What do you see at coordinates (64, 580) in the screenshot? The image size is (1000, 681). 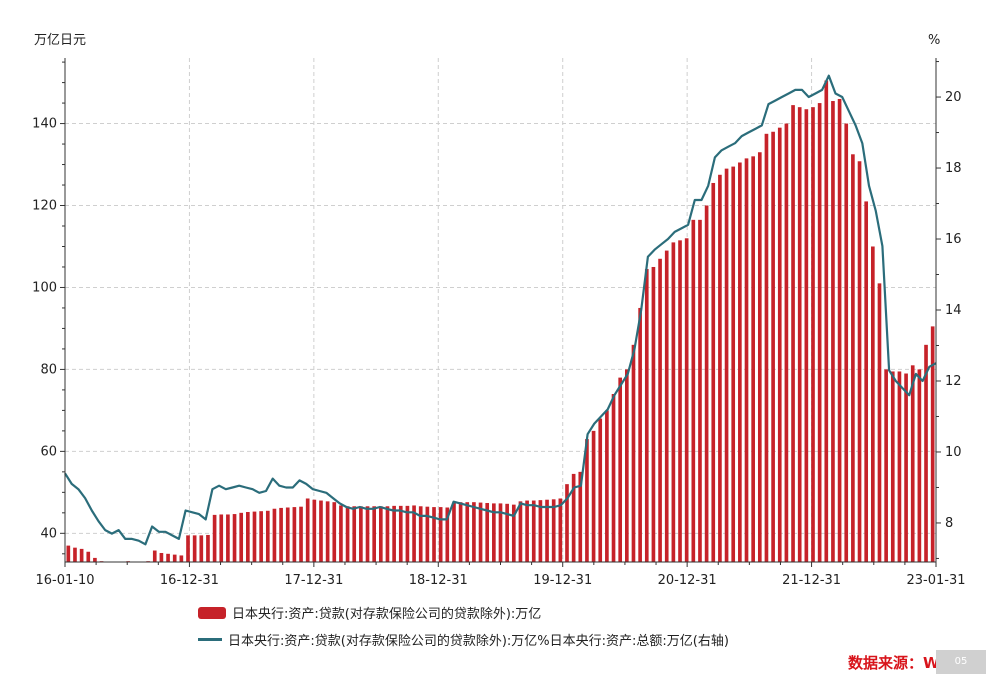 I see `x-tick-label: 16-01-10` at bounding box center [64, 580].